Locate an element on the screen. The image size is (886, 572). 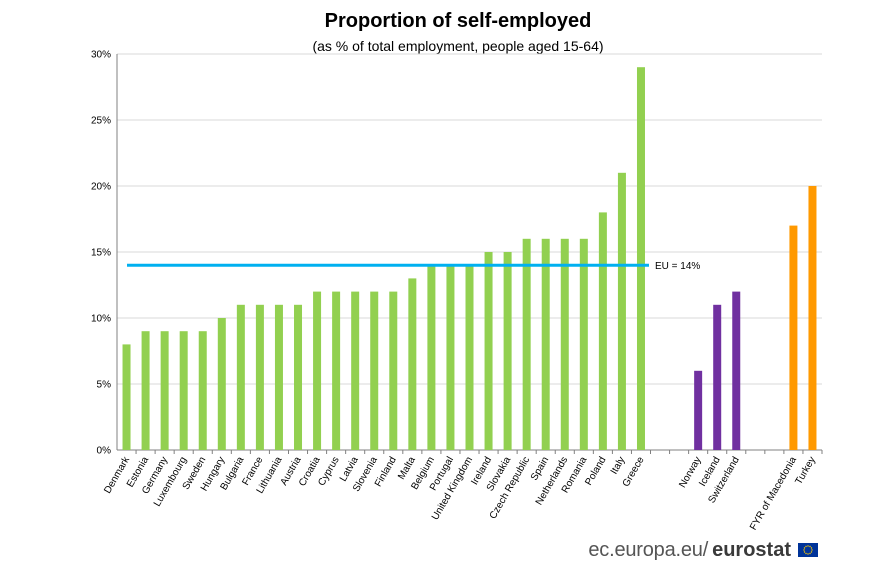
bar-croatia is located at coordinates (317, 370).